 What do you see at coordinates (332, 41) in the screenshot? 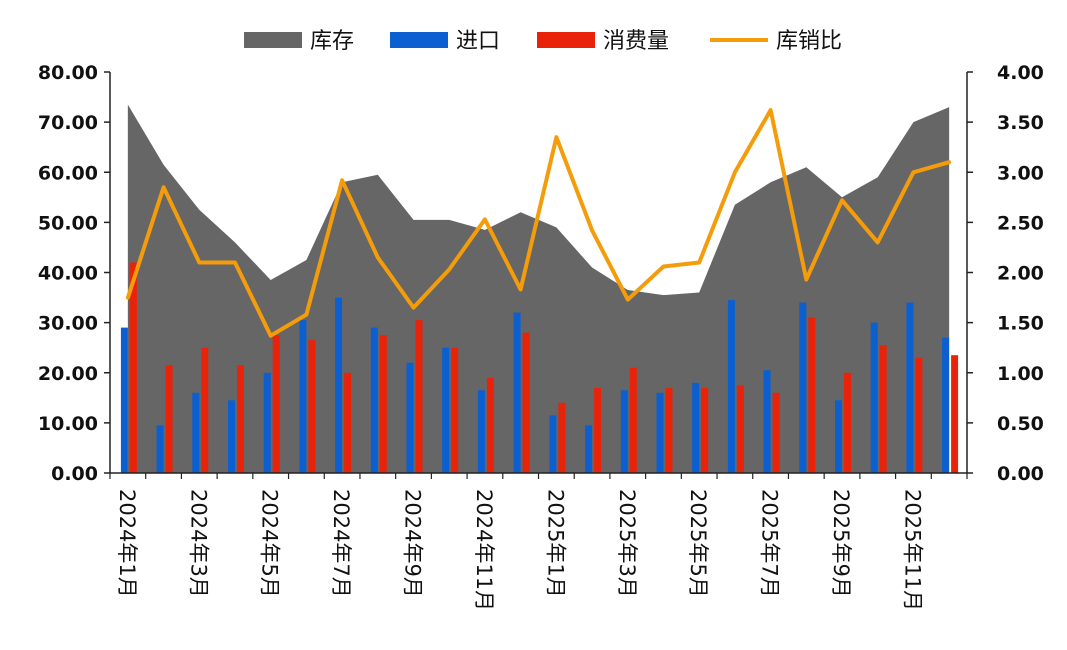
I see `legend-label: 库存` at bounding box center [332, 41].